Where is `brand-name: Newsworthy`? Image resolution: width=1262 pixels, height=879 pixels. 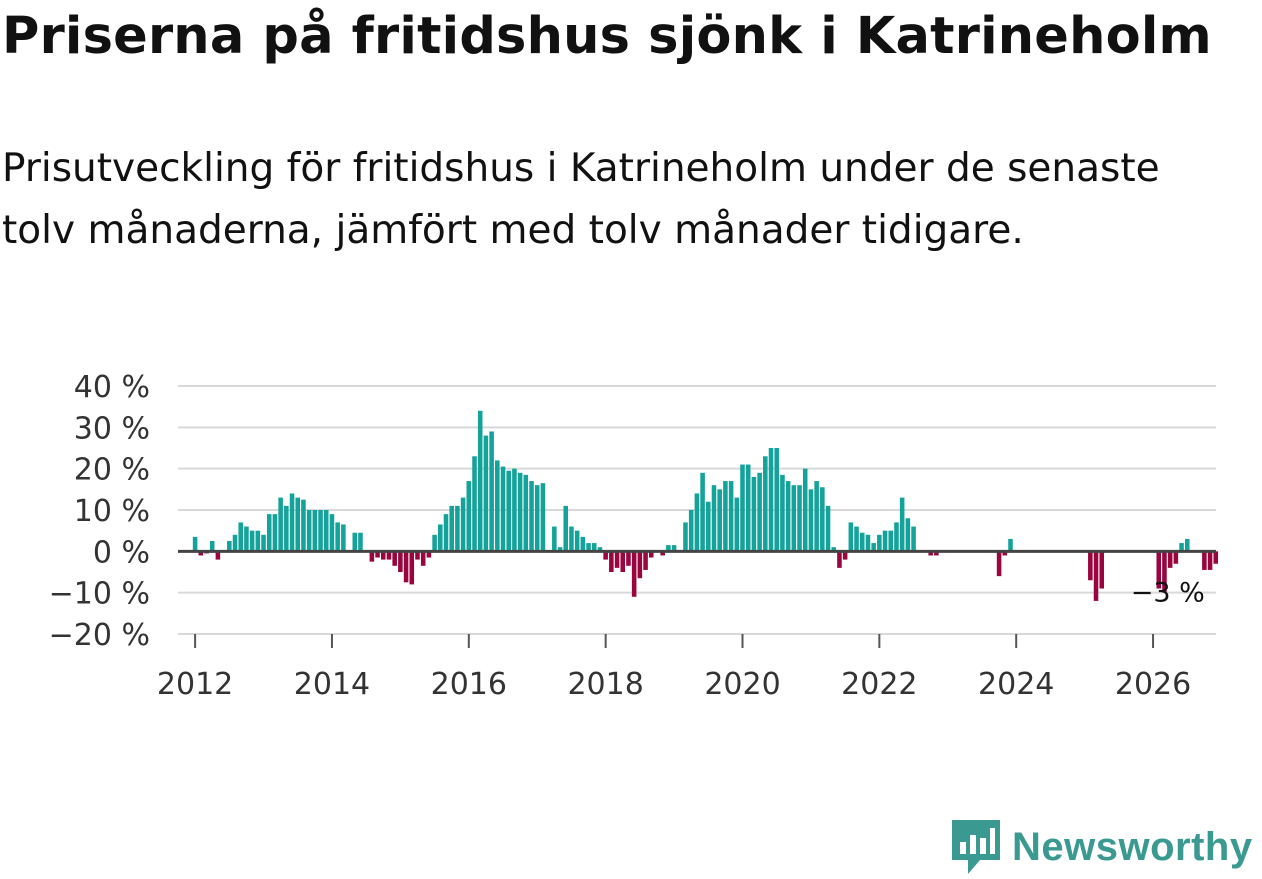 brand-name: Newsworthy is located at coordinates (1132, 846).